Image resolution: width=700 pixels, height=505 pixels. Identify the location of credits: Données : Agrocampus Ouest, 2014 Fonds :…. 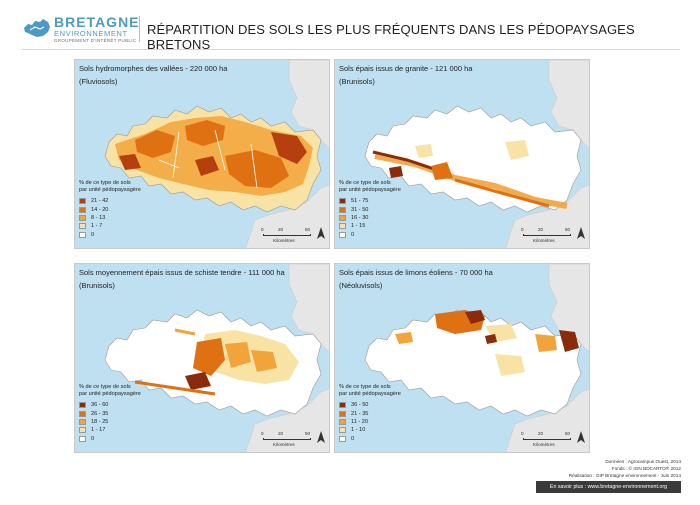
(608, 468).